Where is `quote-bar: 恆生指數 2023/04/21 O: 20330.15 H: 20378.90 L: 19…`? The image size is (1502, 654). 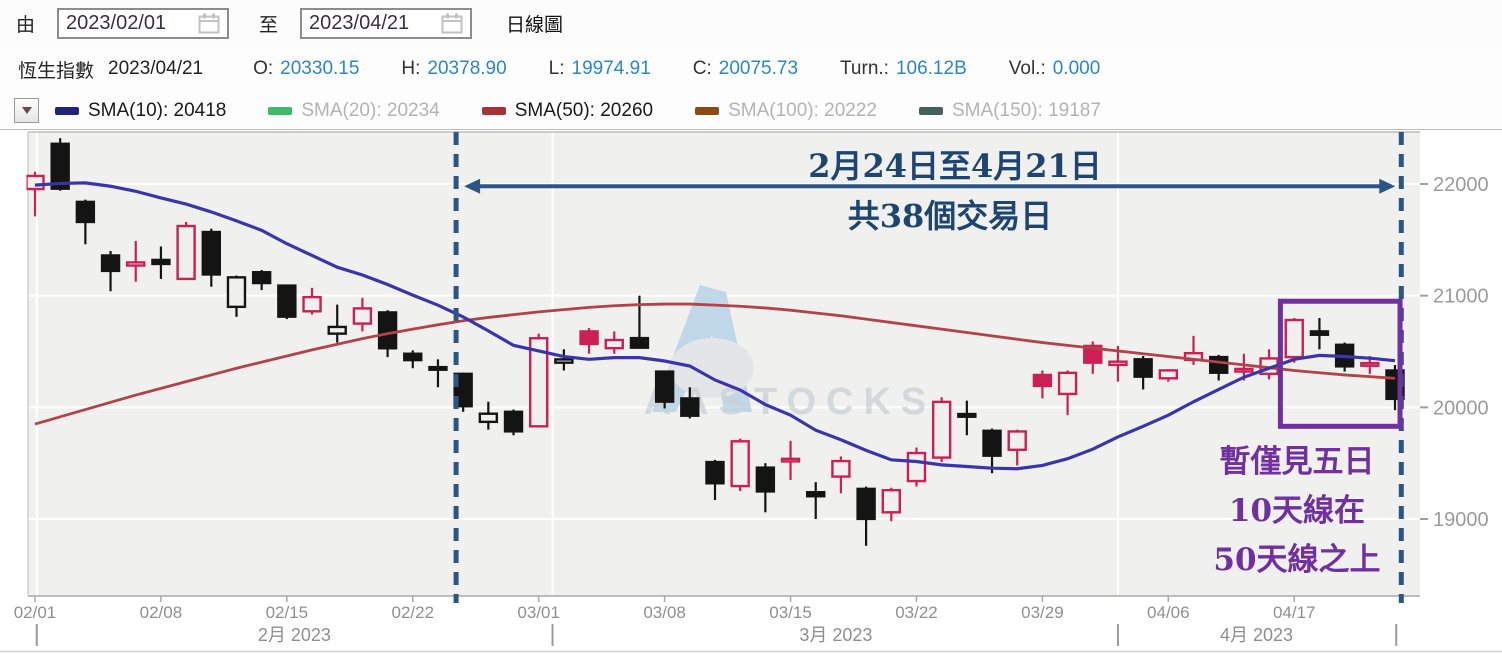 quote-bar: 恆生指數 2023/04/21 O: 20330.15 H: 20378.90 L: 19… is located at coordinates (751, 69).